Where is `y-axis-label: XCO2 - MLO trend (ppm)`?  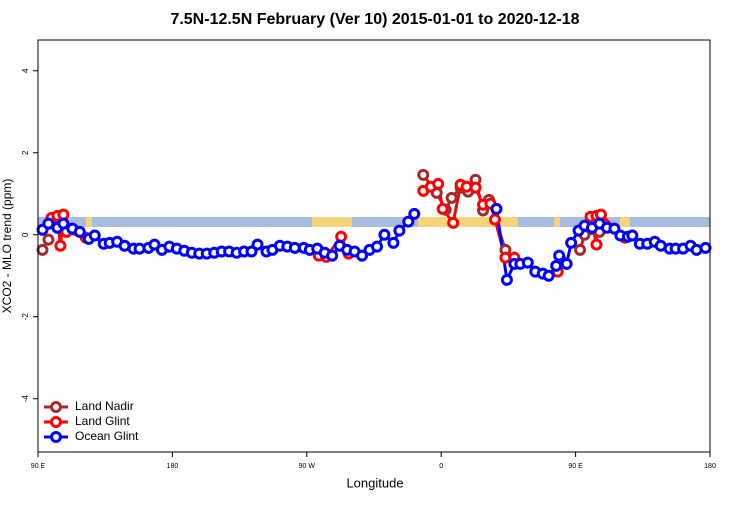 y-axis-label: XCO2 - MLO trend (ppm) is located at coordinates (7, 246).